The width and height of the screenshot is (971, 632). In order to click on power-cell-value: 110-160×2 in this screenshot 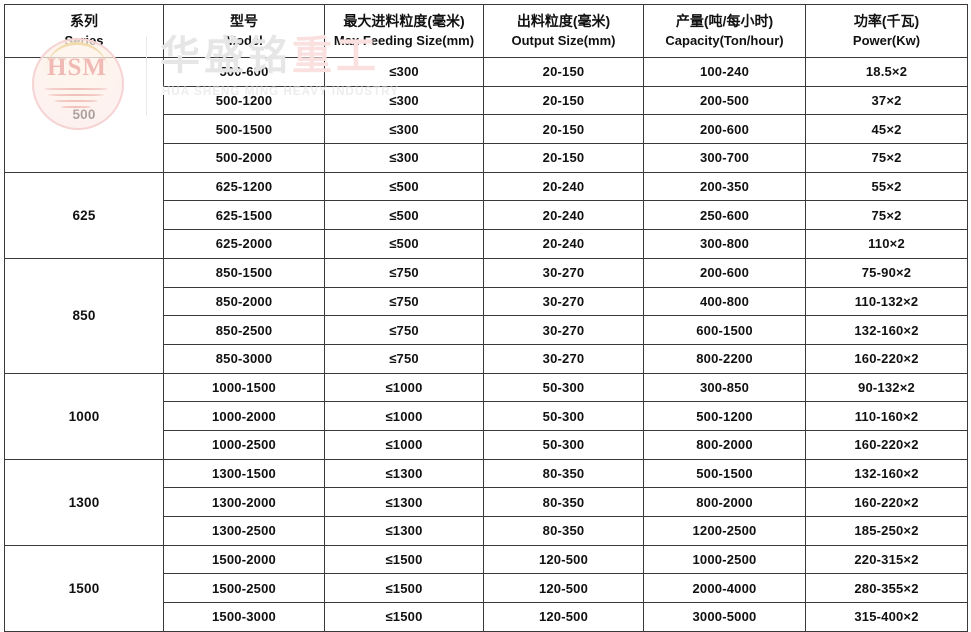, I will do `click(886, 416)`.